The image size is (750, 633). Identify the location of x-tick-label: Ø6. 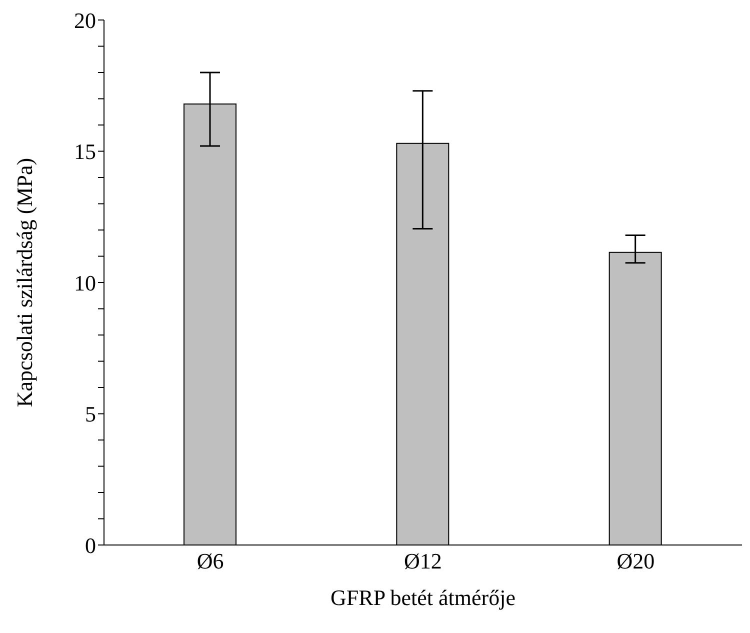
(210, 561).